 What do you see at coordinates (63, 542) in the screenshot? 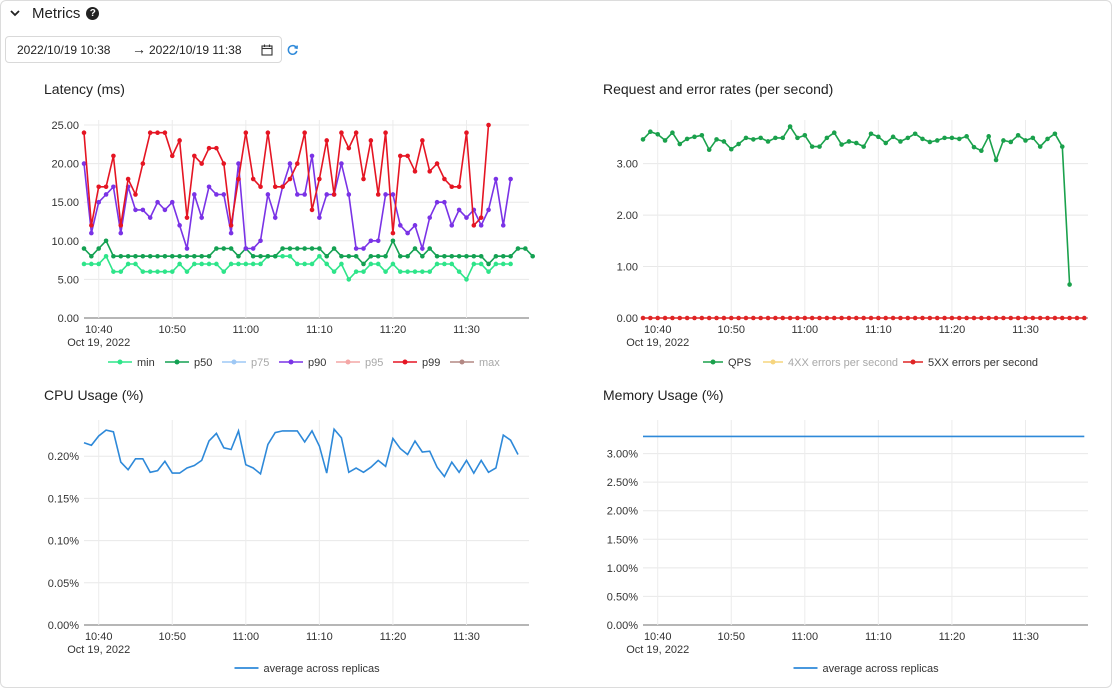
I see `y-tick-label: 0.10%` at bounding box center [63, 542].